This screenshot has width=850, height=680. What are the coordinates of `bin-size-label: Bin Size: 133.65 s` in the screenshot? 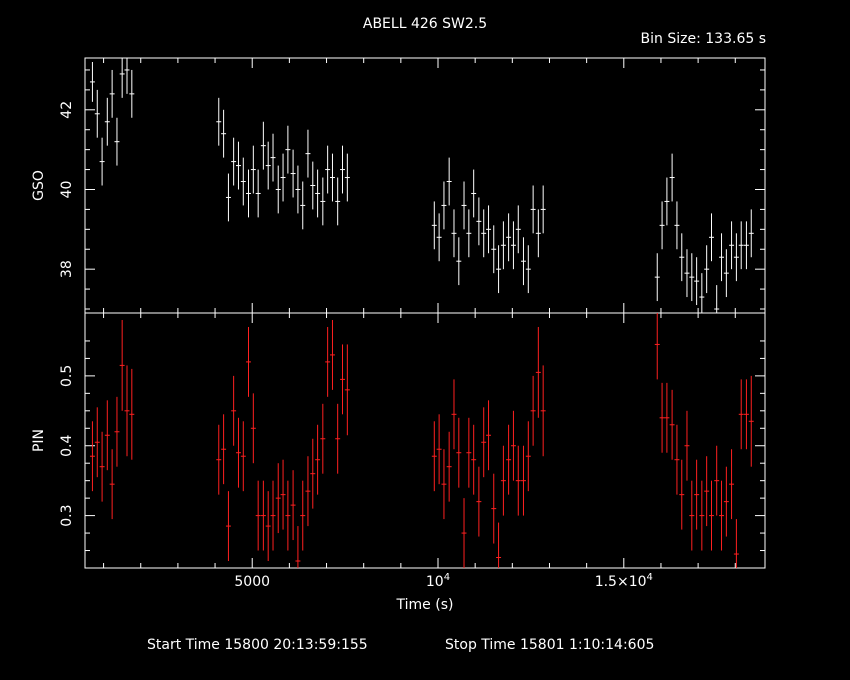 It's located at (703, 39).